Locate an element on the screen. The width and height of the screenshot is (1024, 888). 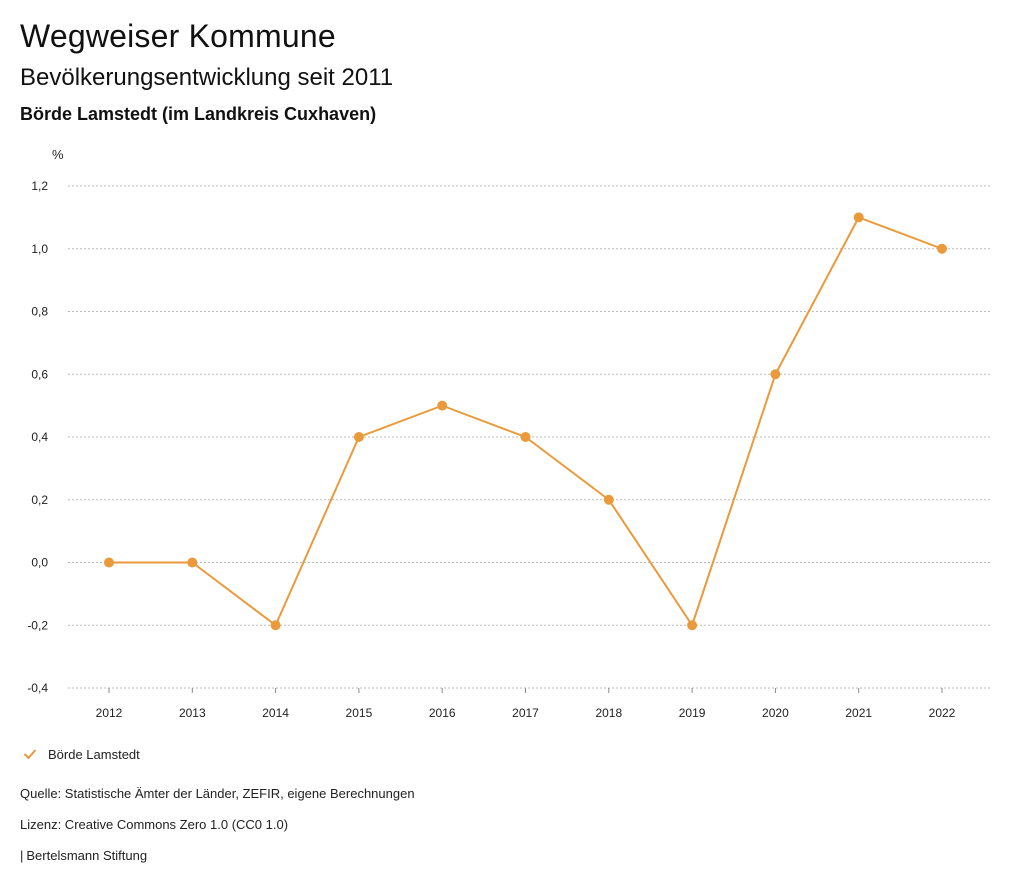
check-icon is located at coordinates (30, 754).